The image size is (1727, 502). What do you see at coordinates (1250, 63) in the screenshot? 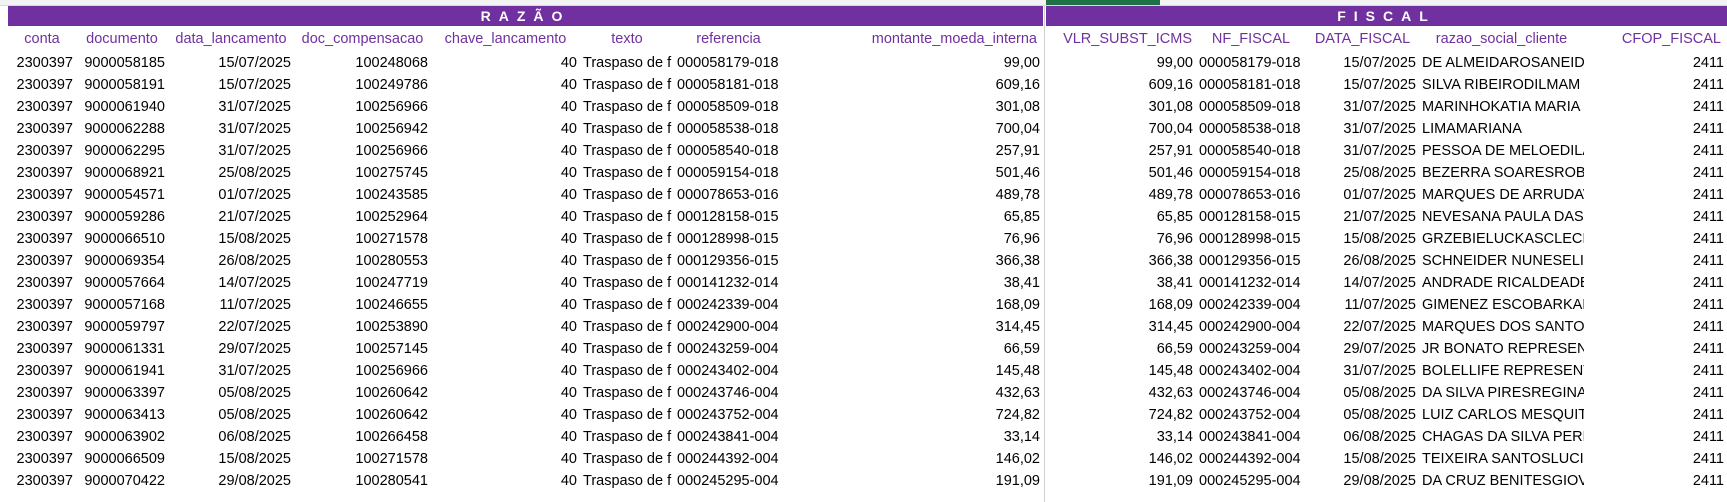
I see `cell-nf-fiscal: 000058179-018` at bounding box center [1250, 63].